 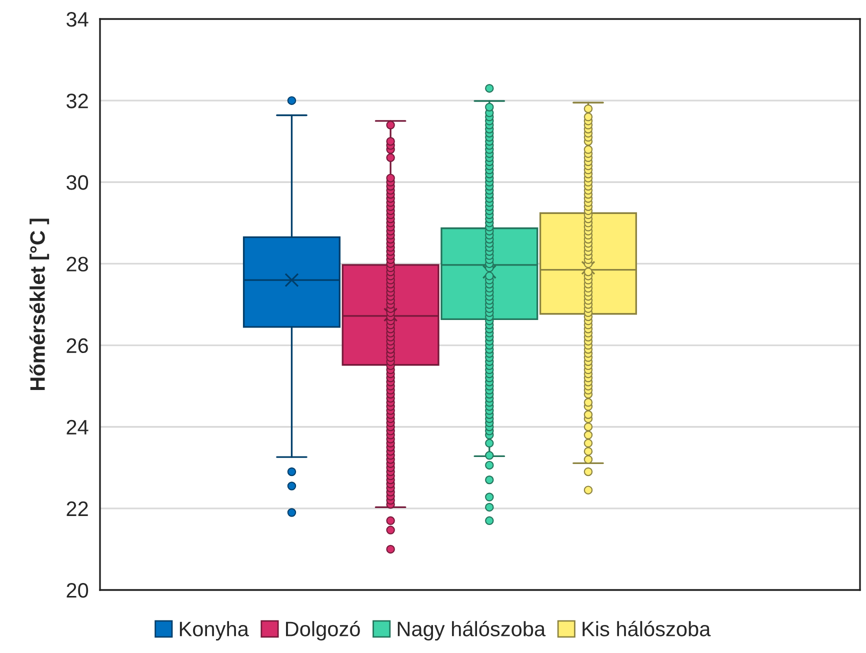 What do you see at coordinates (77, 182) in the screenshot?
I see `y-tick-label: 30` at bounding box center [77, 182].